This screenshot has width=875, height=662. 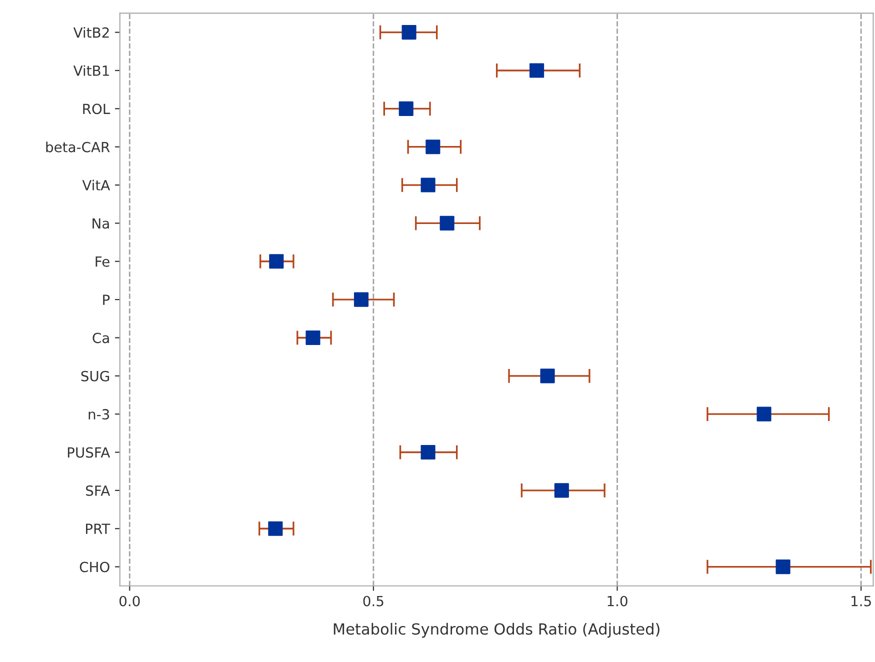 I want to click on y-tick-label: VitA, so click(x=96, y=185).